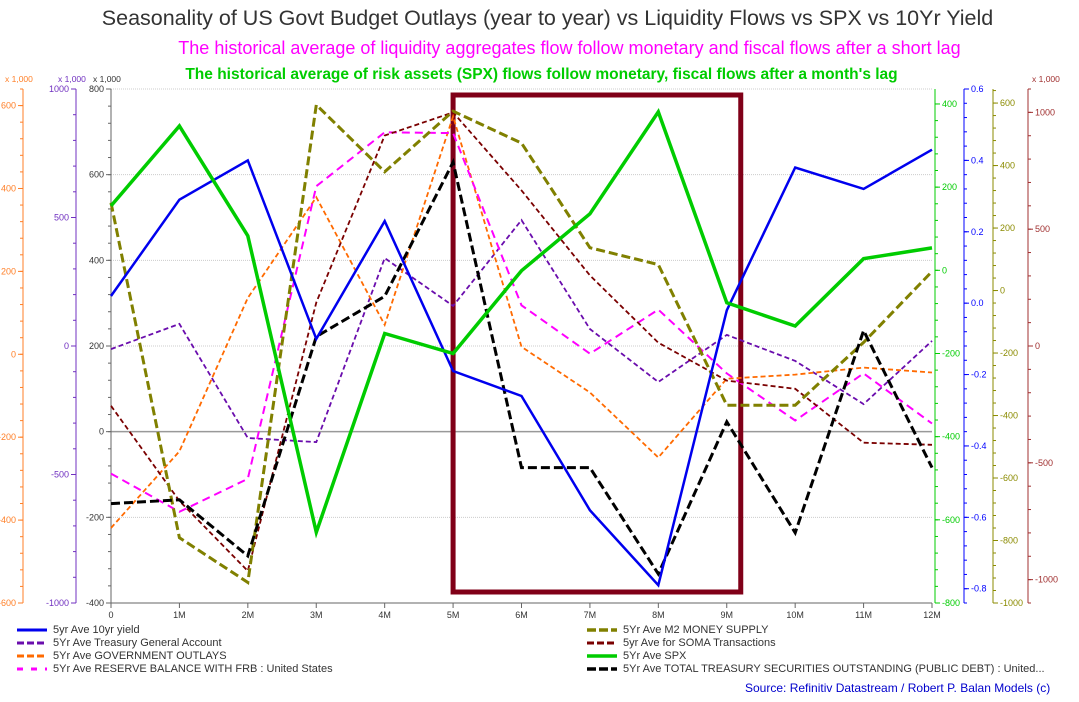 The image size is (1079, 702). What do you see at coordinates (110, 615) in the screenshot?
I see `x-tick-label: 0` at bounding box center [110, 615].